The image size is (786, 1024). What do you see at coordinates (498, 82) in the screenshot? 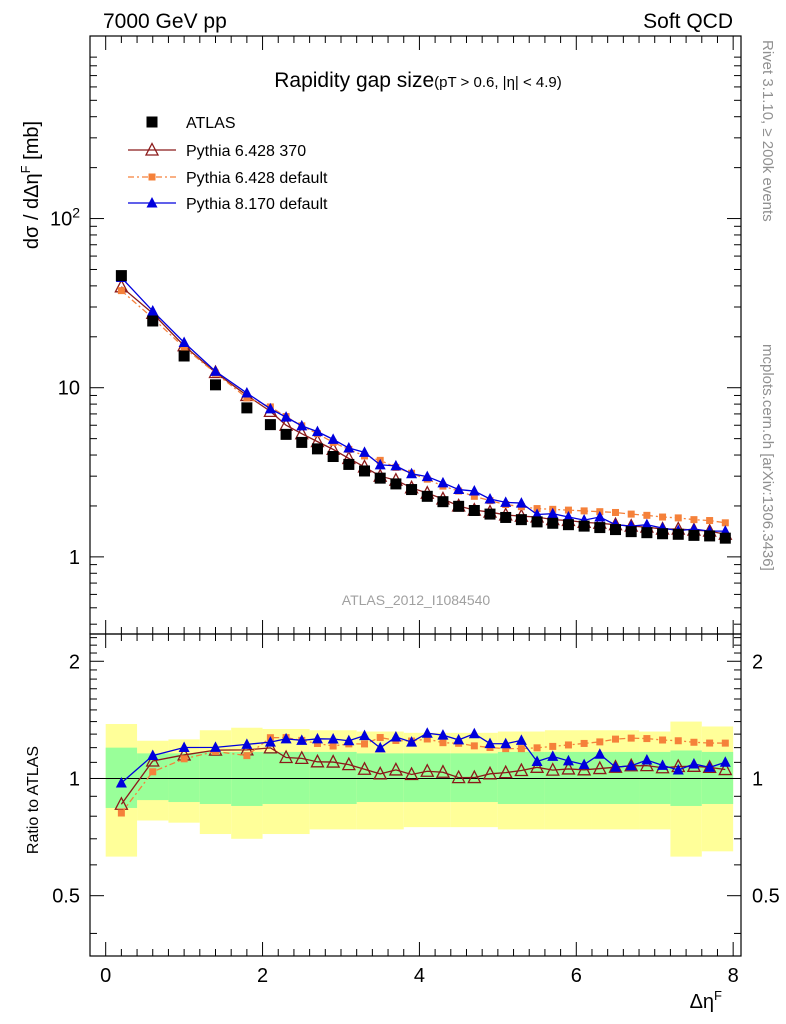
I see `chart-subtitle: (pT > 0.6, |η| < 4.9)` at bounding box center [498, 82].